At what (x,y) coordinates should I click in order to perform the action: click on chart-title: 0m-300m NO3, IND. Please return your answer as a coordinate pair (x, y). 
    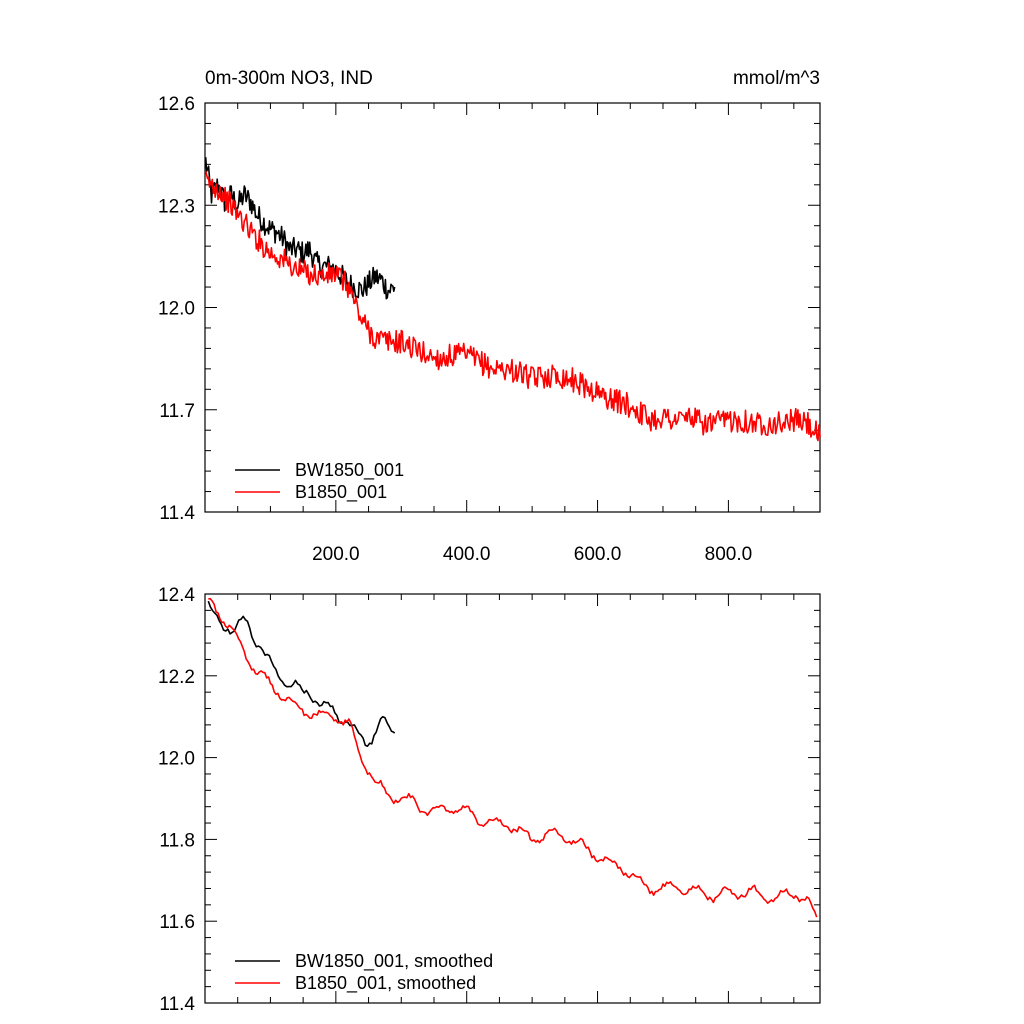
    Looking at the image, I should click on (289, 78).